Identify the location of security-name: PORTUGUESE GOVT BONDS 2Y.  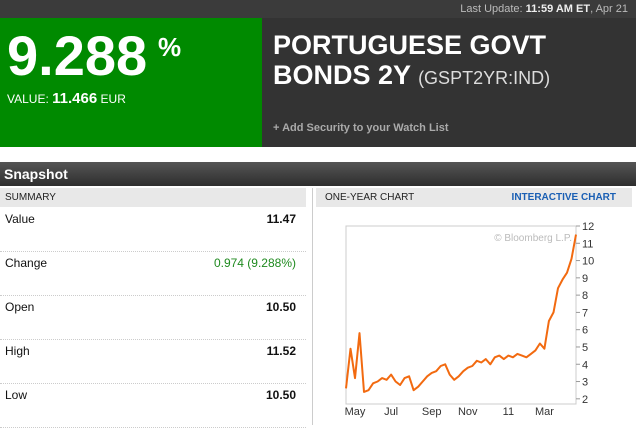
(410, 60).